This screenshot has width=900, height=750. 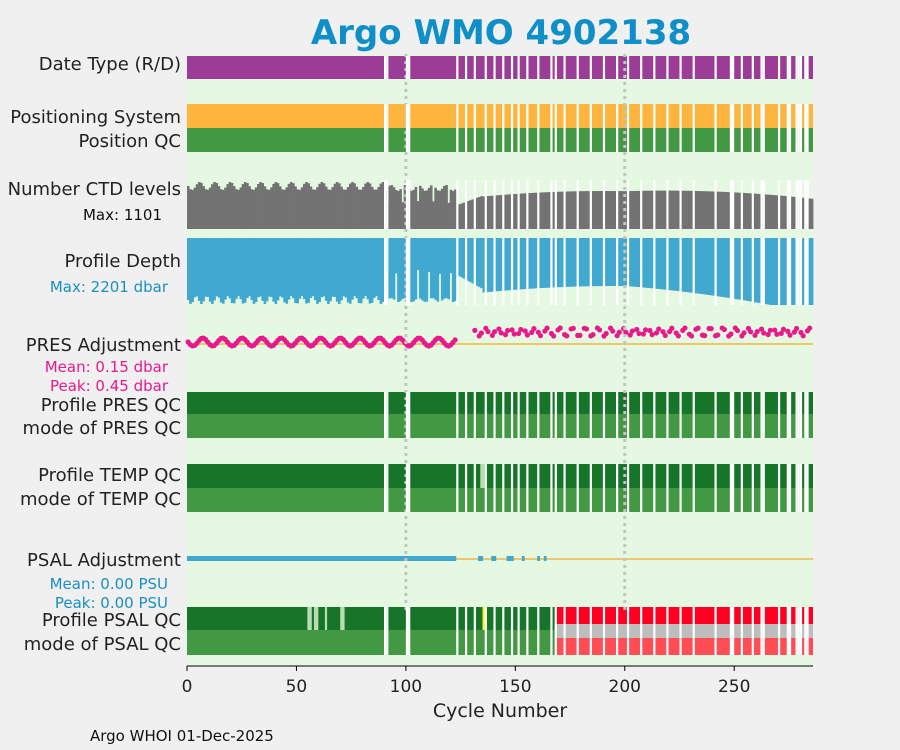 What do you see at coordinates (683, 615) in the screenshot?
I see `profile-psal-qc-bad-band` at bounding box center [683, 615].